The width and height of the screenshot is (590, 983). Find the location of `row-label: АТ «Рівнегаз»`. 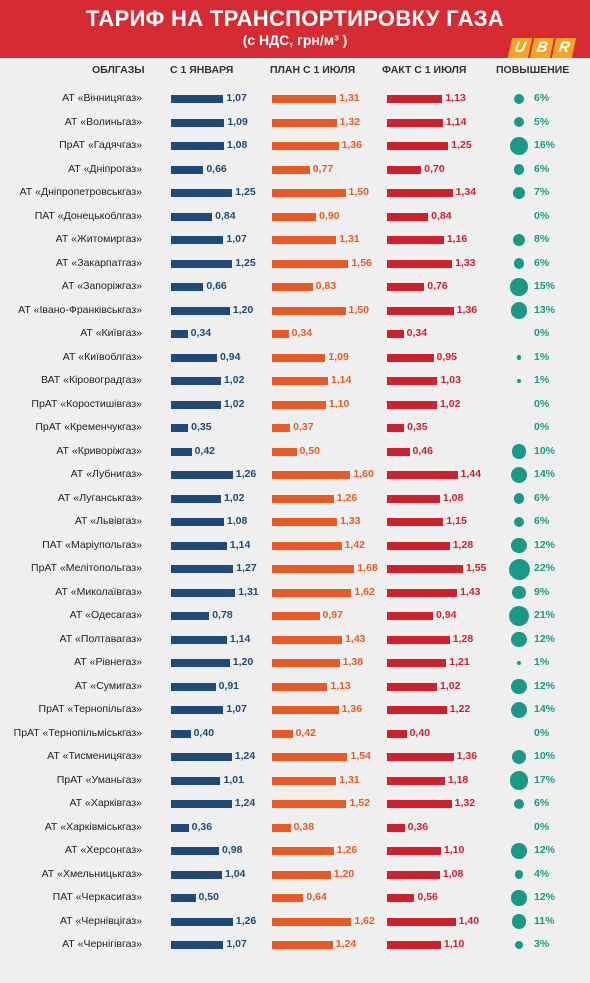

row-label: АТ «Рівнегаз» is located at coordinates (108, 662).